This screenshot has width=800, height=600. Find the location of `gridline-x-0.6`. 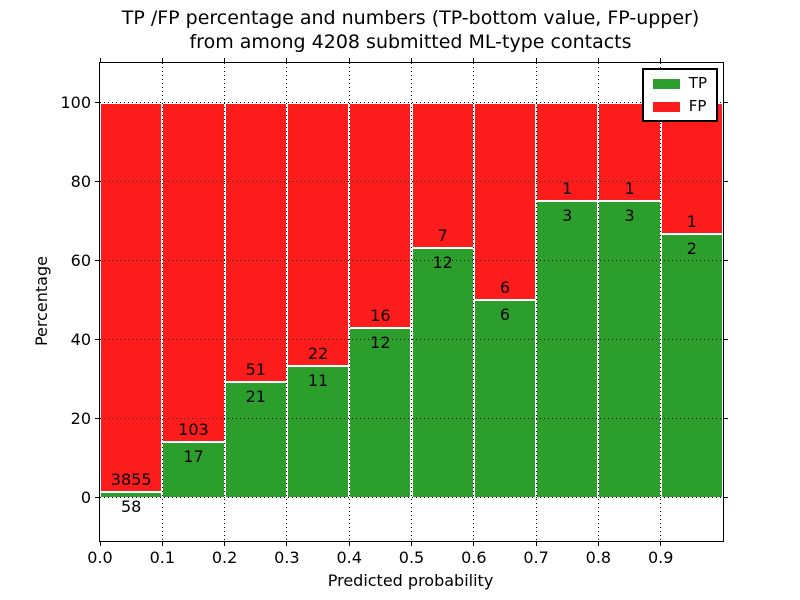

gridline-x-0.6 is located at coordinates (474, 302).